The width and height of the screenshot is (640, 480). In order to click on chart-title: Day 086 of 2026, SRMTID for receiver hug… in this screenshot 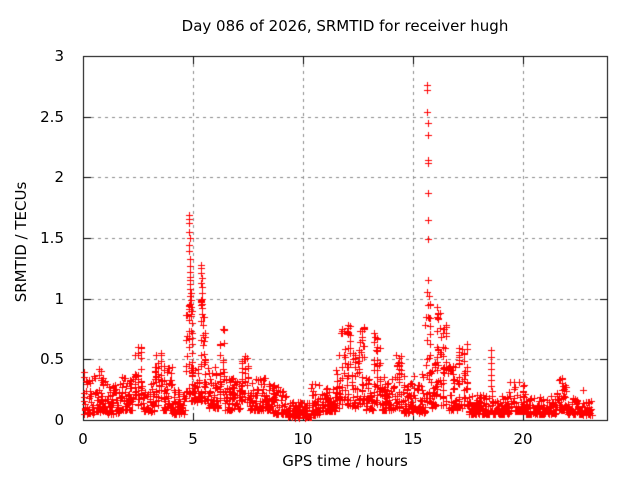, I will do `click(345, 26)`.